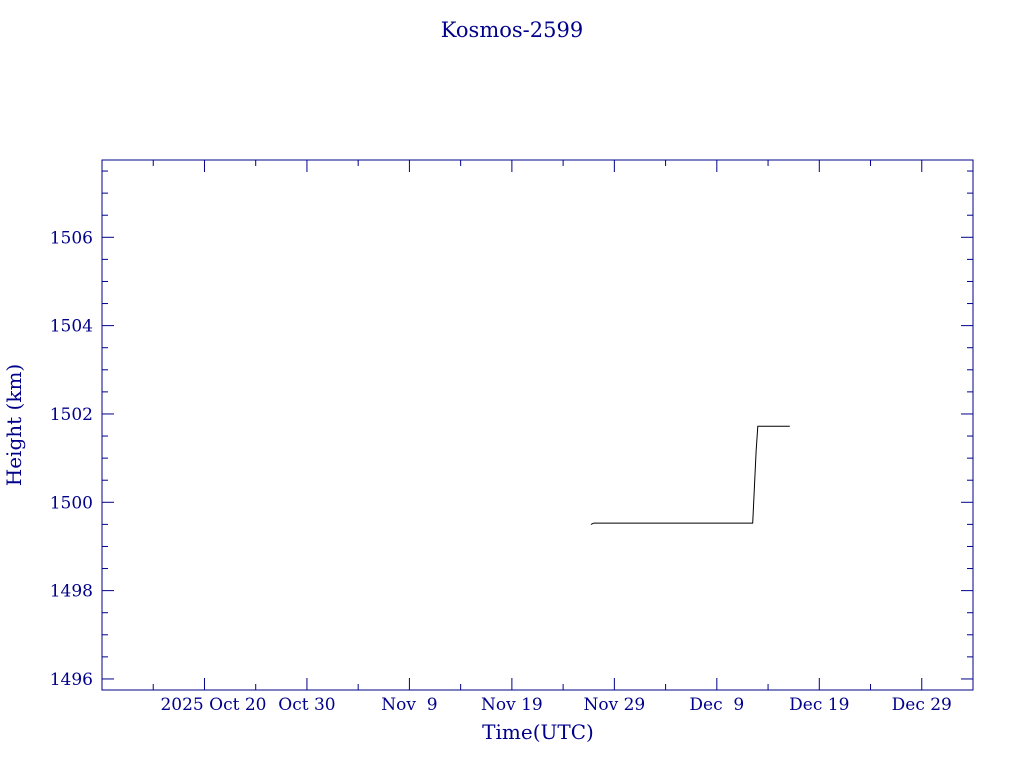  Describe the element at coordinates (71, 415) in the screenshot. I see `y-tick-label: 1502` at that location.